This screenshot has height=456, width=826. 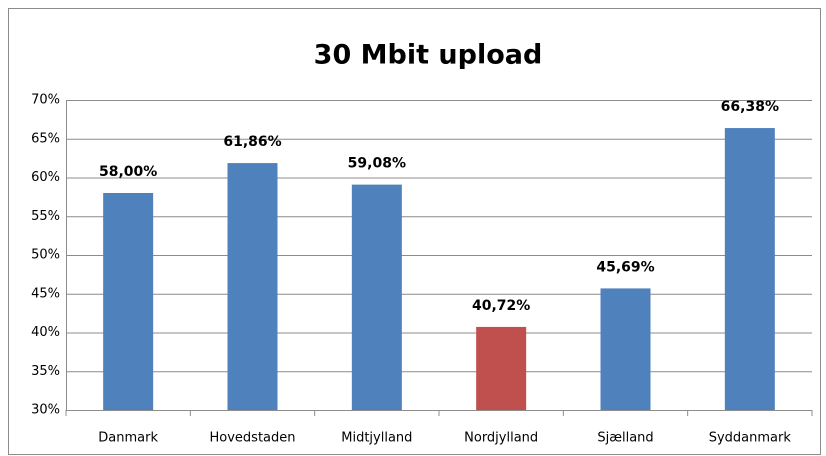 I want to click on y-tick-label: 40%, so click(x=45, y=332).